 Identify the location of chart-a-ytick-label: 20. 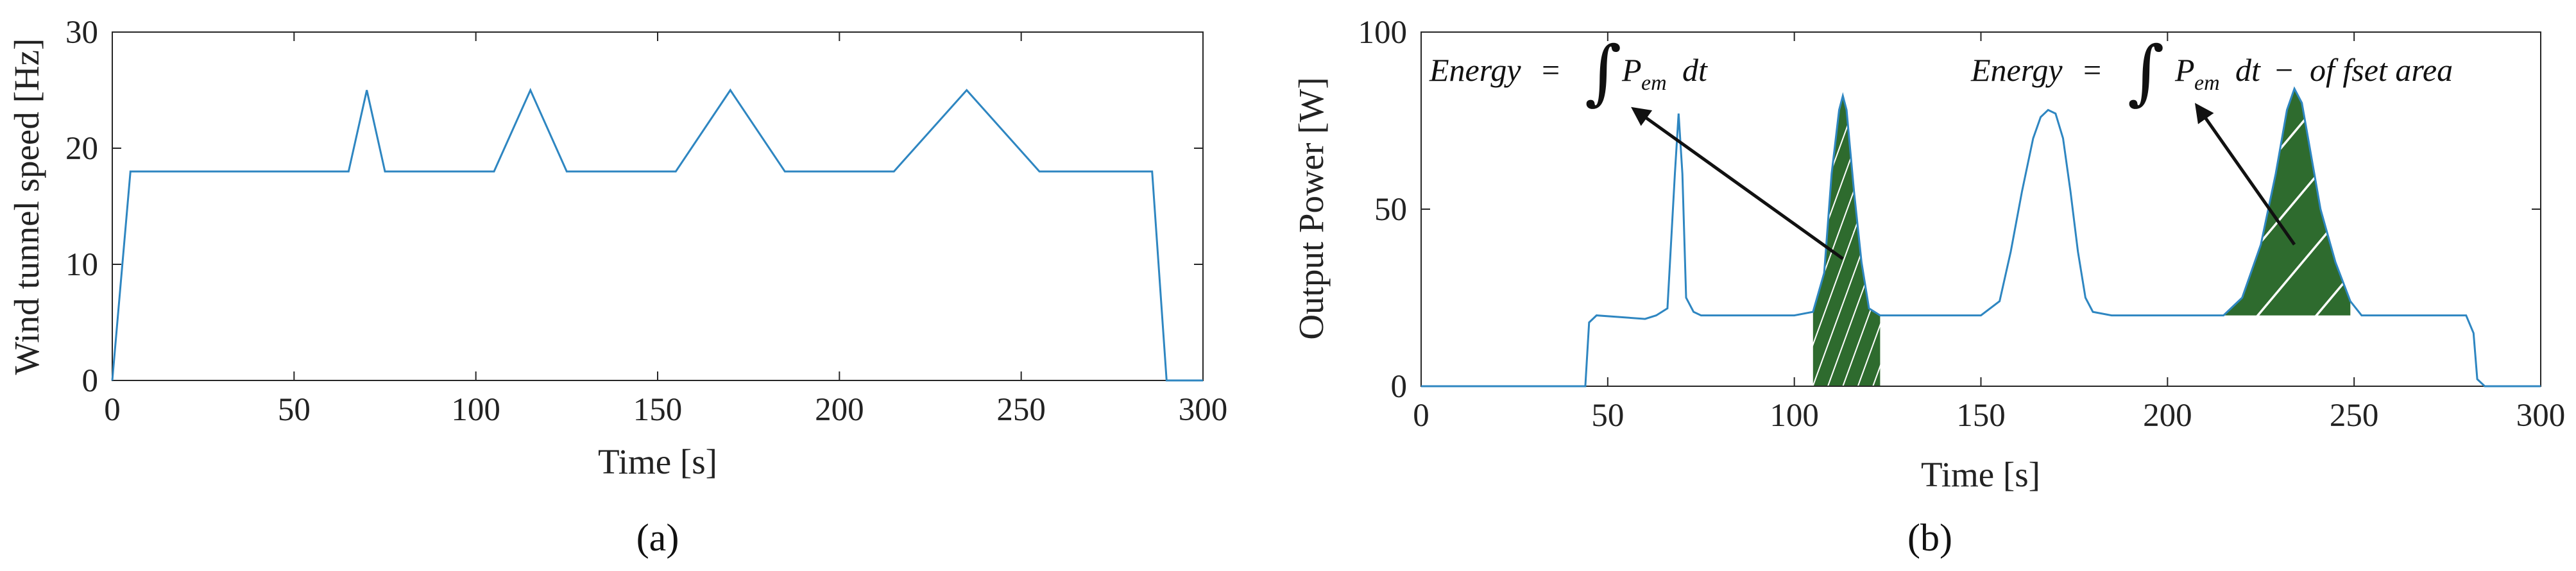
(81, 149).